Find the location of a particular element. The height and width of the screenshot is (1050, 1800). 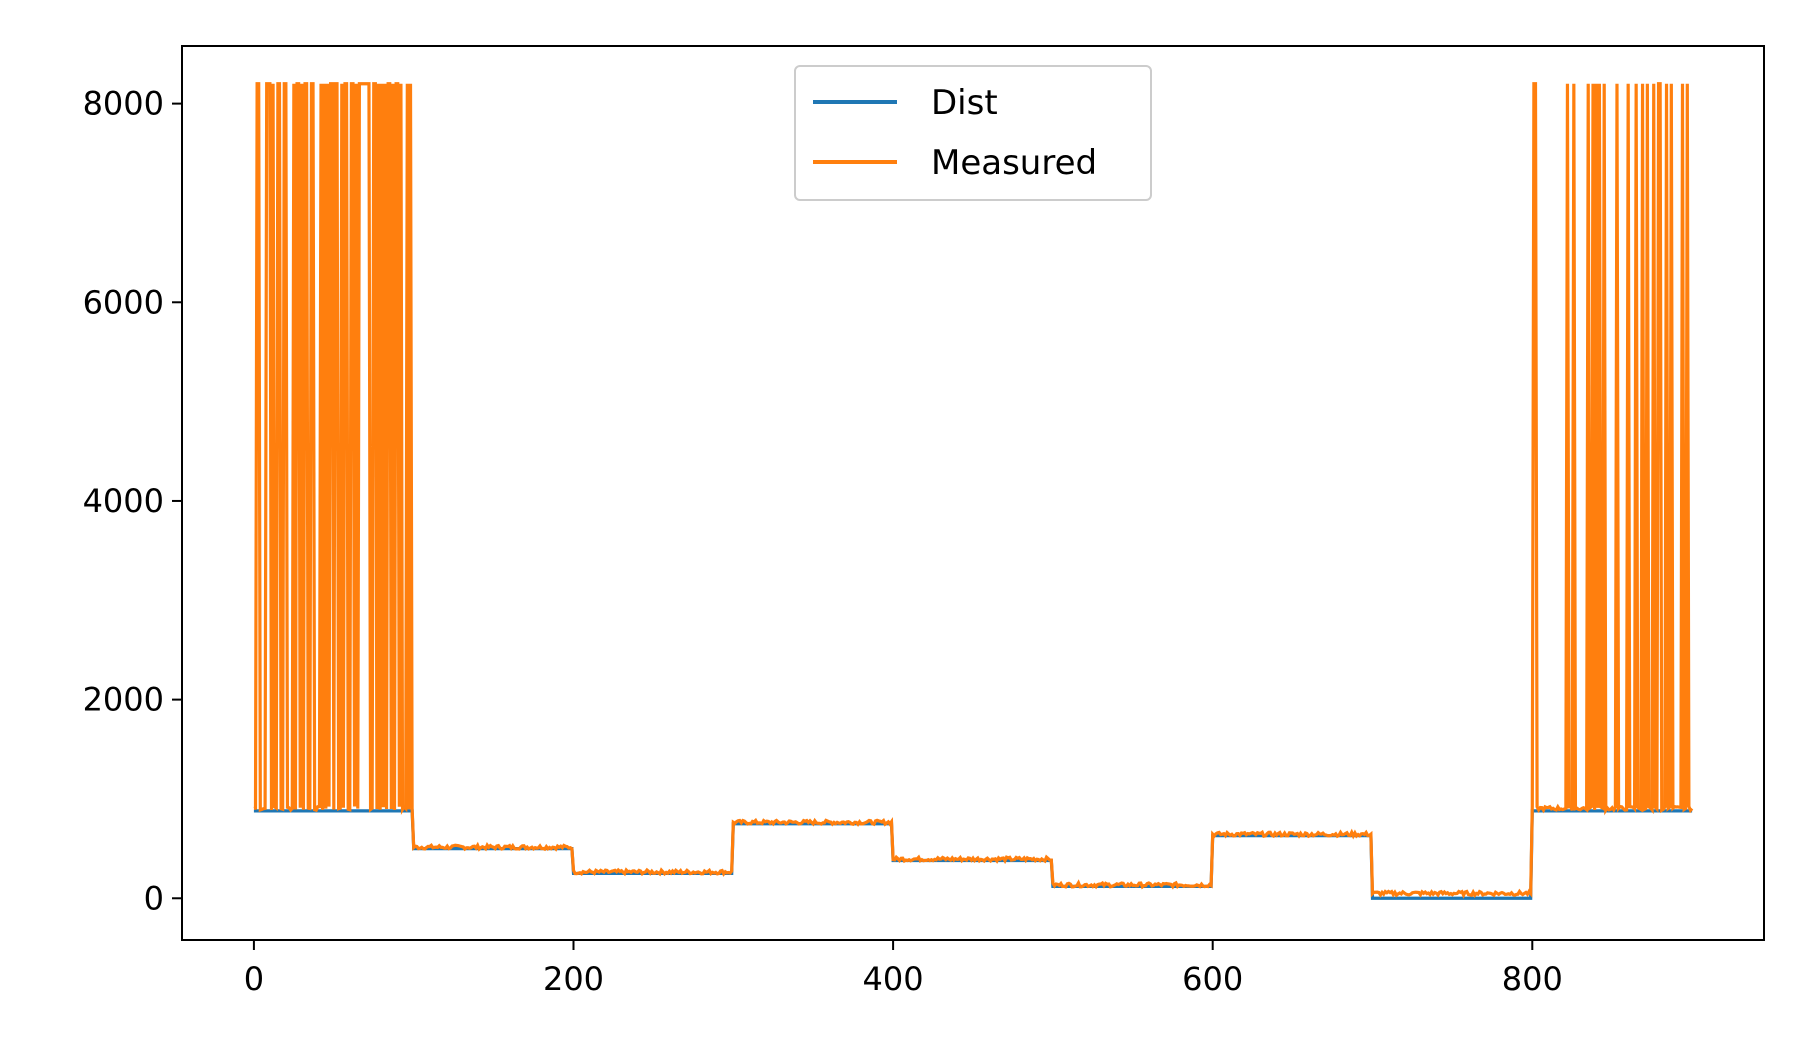

y-tick-label: 2000 is located at coordinates (123, 700).